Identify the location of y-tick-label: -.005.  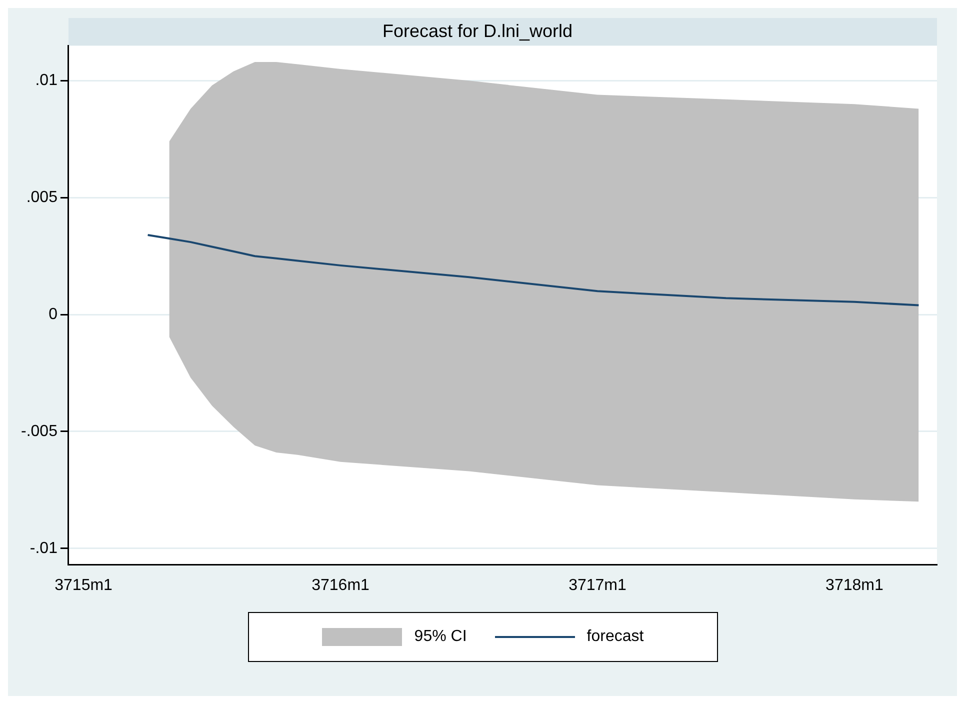
(39, 431).